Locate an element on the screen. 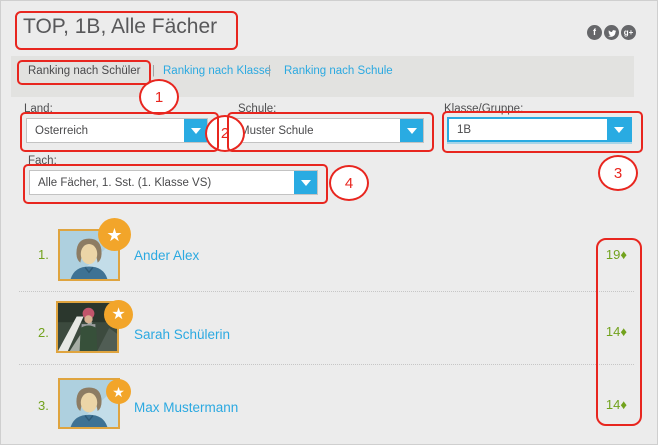 This screenshot has width=658, height=445. annotation-number: 4 is located at coordinates (349, 183).